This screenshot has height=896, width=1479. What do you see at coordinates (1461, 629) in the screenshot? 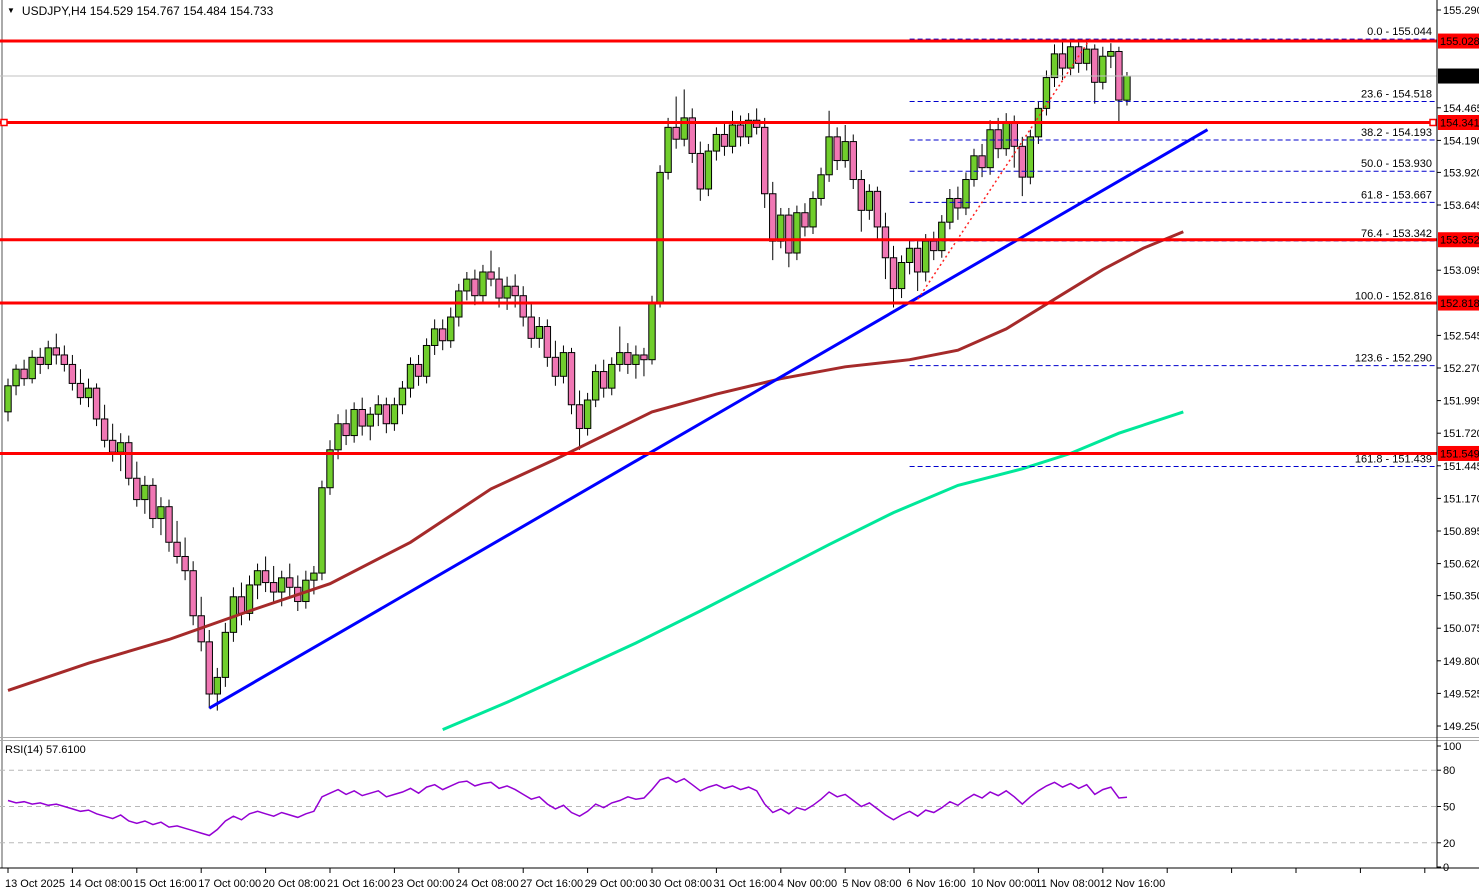
I see `price-tick-label: 150.075` at bounding box center [1461, 629].